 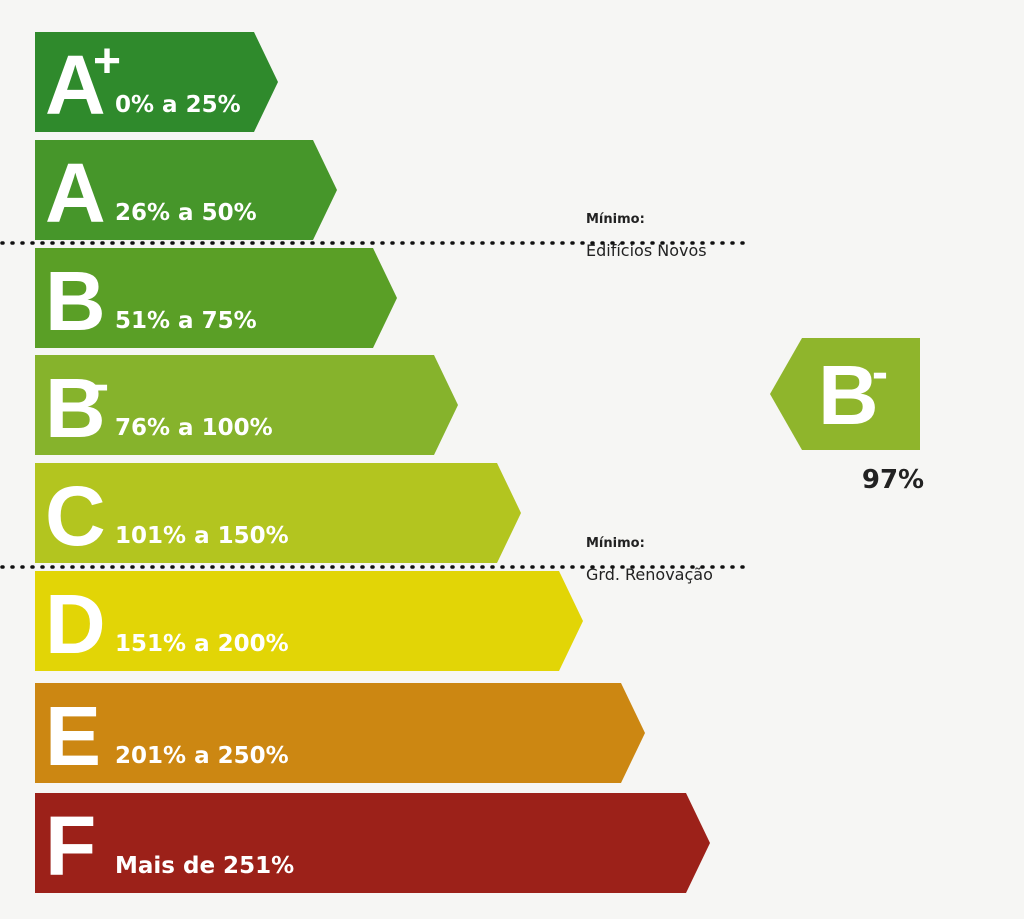 I want to click on rating-value: 97%, so click(x=893, y=480).